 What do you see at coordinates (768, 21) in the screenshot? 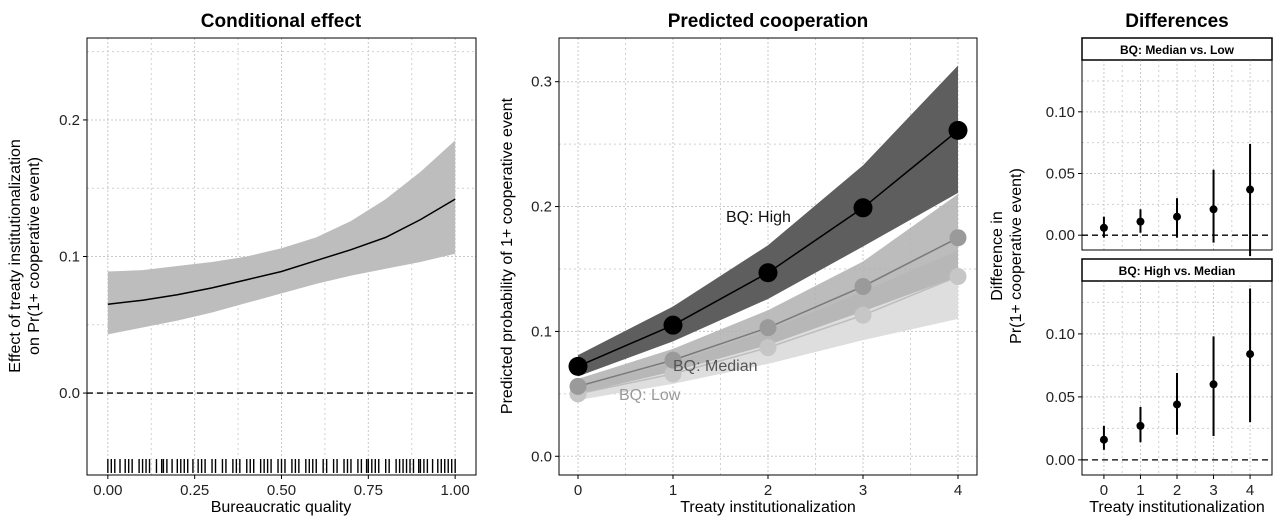
I see `predicted-cooperation-title: Predicted cooperation` at bounding box center [768, 21].